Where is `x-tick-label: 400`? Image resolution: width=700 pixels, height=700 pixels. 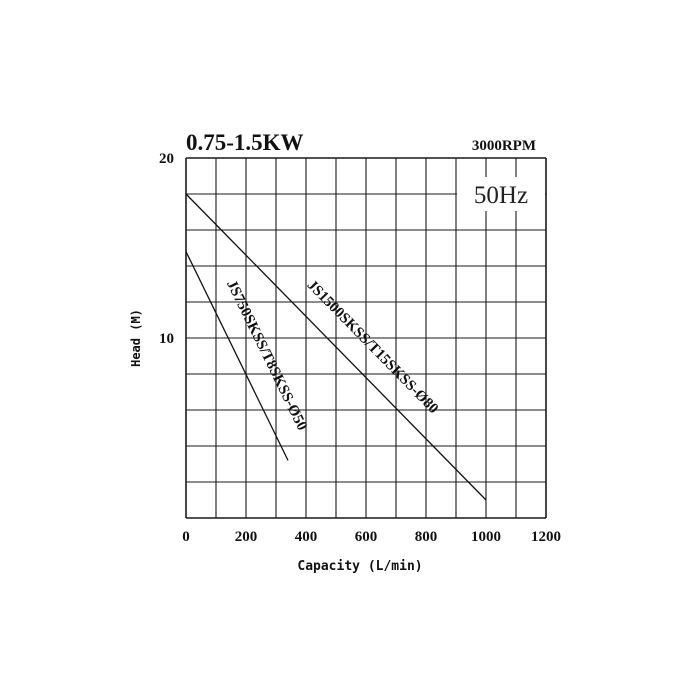 x-tick-label: 400 is located at coordinates (306, 537).